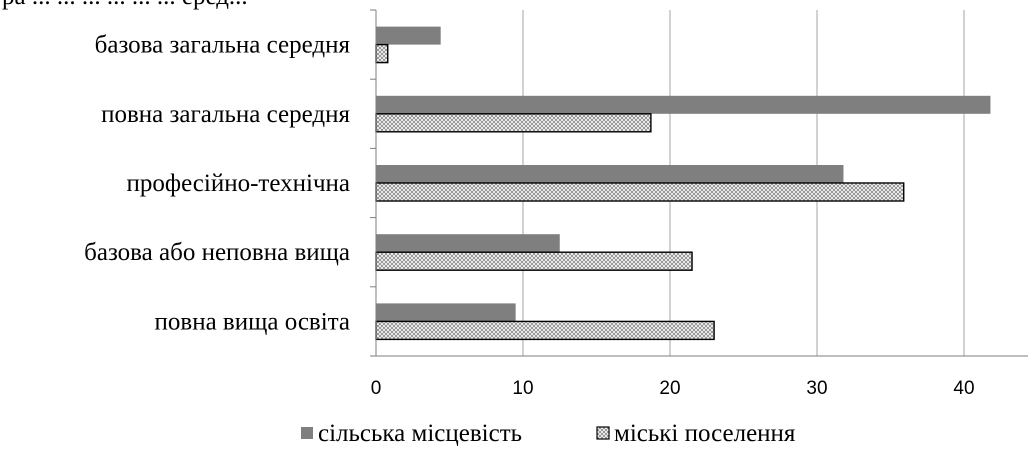  Describe the element at coordinates (816, 388) in the screenshot. I see `x-tick-label: 30` at that location.